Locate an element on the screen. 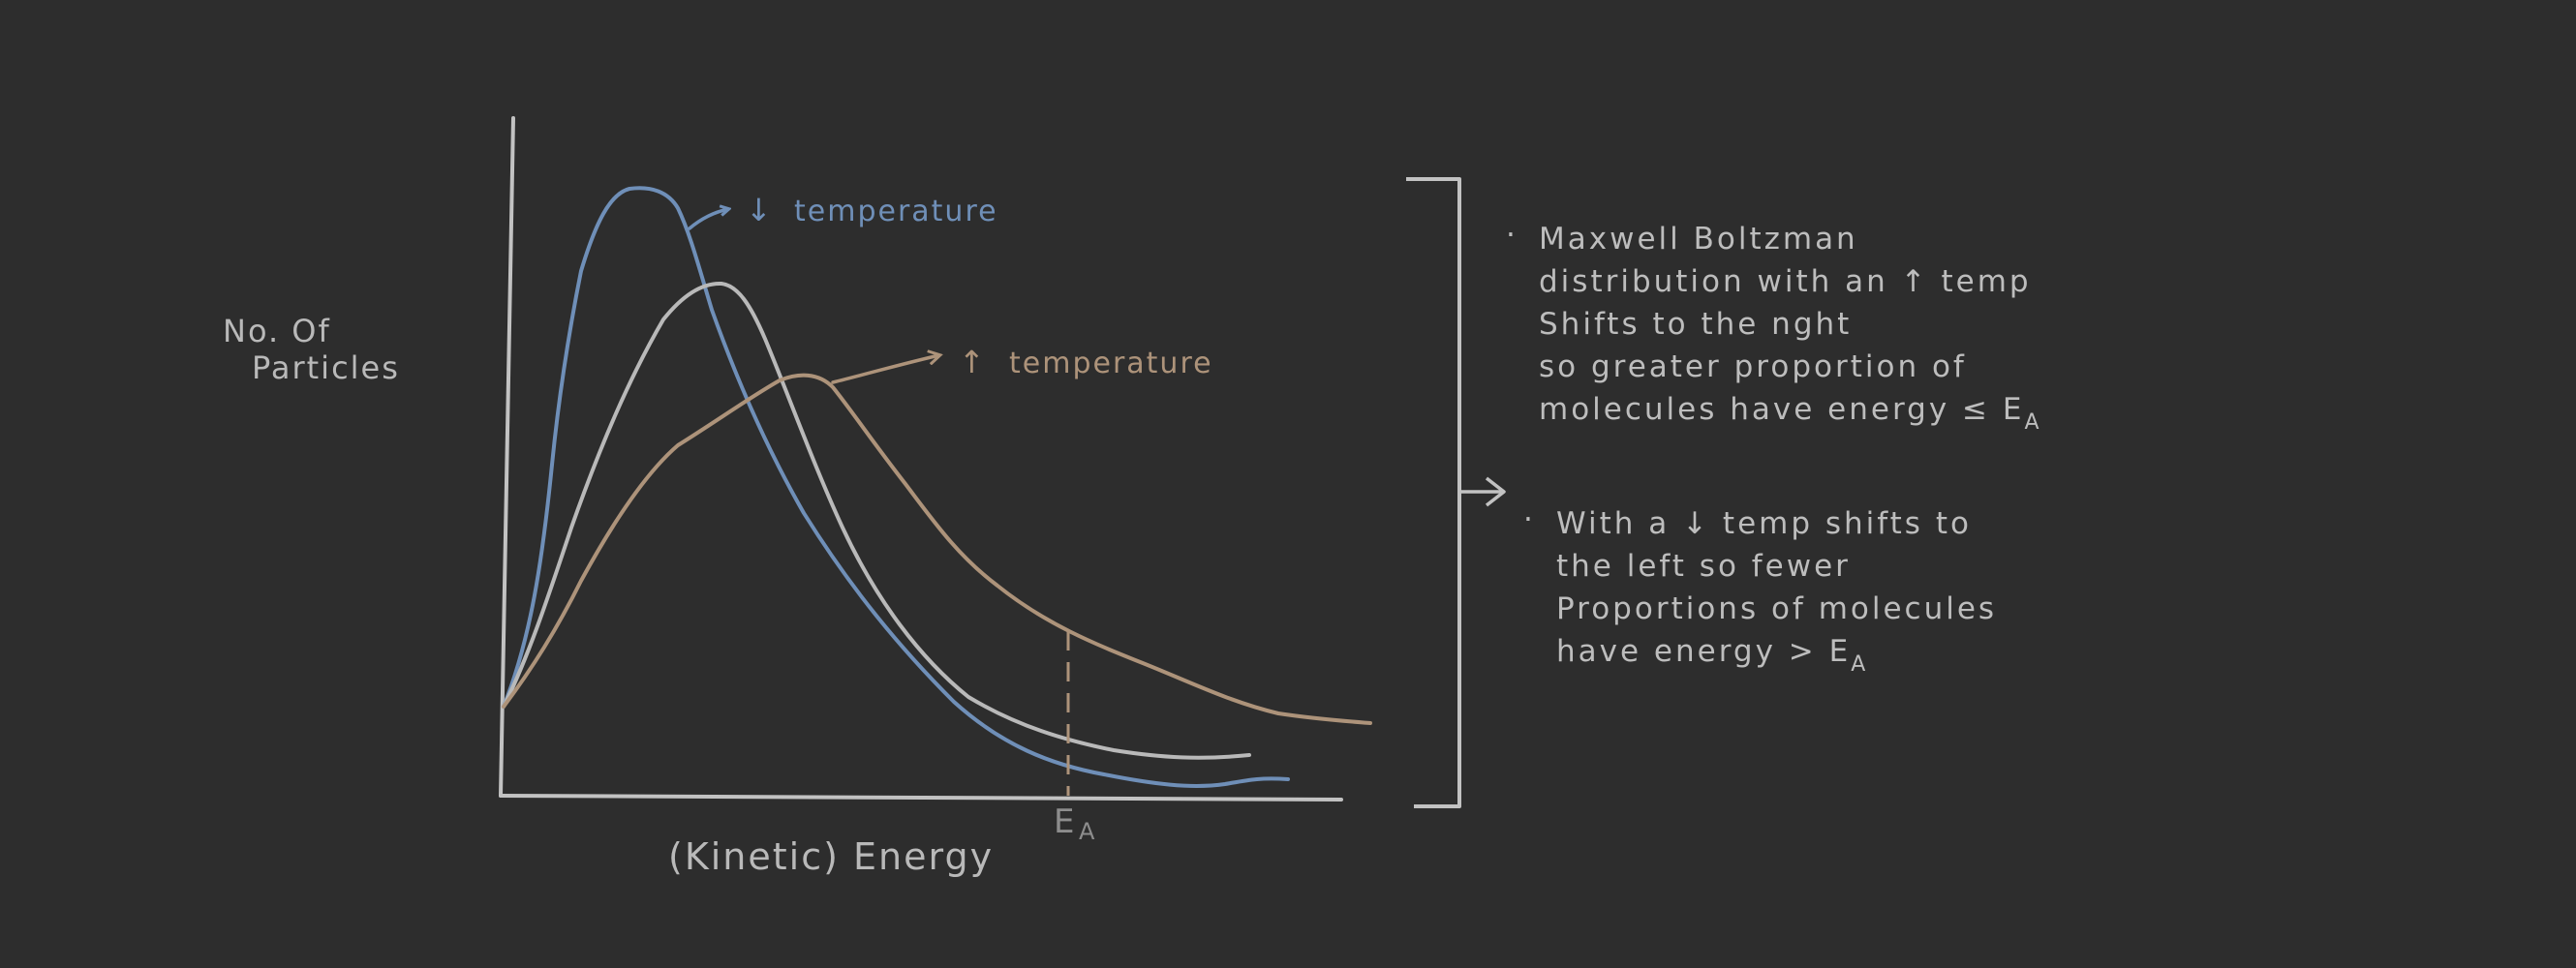  note-1-line-3: Shifts to the nght is located at coordinates (1696, 324).